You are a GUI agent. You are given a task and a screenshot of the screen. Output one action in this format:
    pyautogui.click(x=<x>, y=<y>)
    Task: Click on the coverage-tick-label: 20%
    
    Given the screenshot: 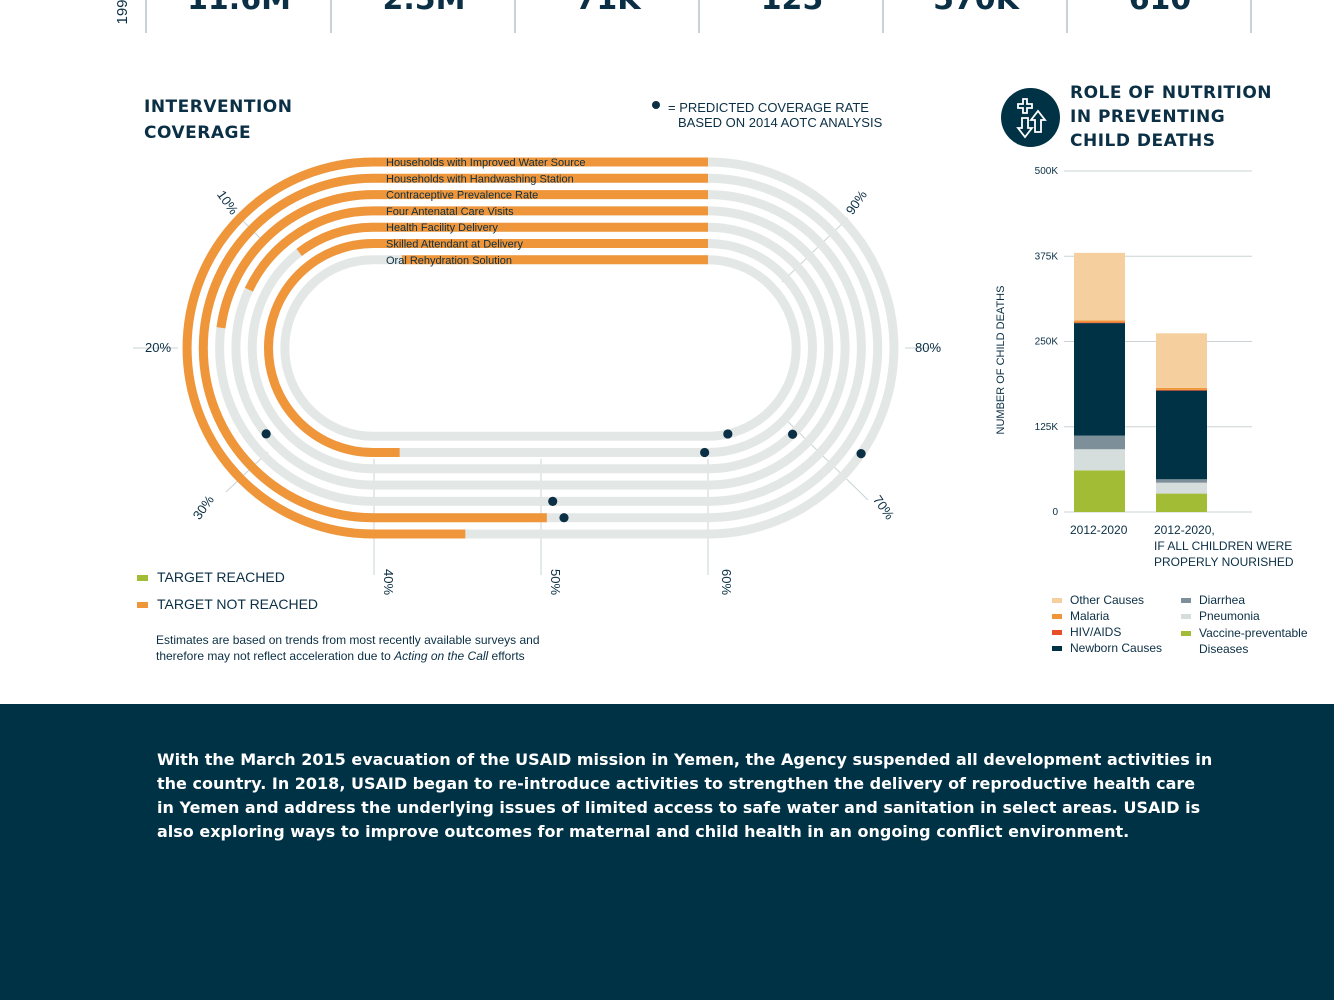 What is the action you would take?
    pyautogui.click(x=158, y=347)
    